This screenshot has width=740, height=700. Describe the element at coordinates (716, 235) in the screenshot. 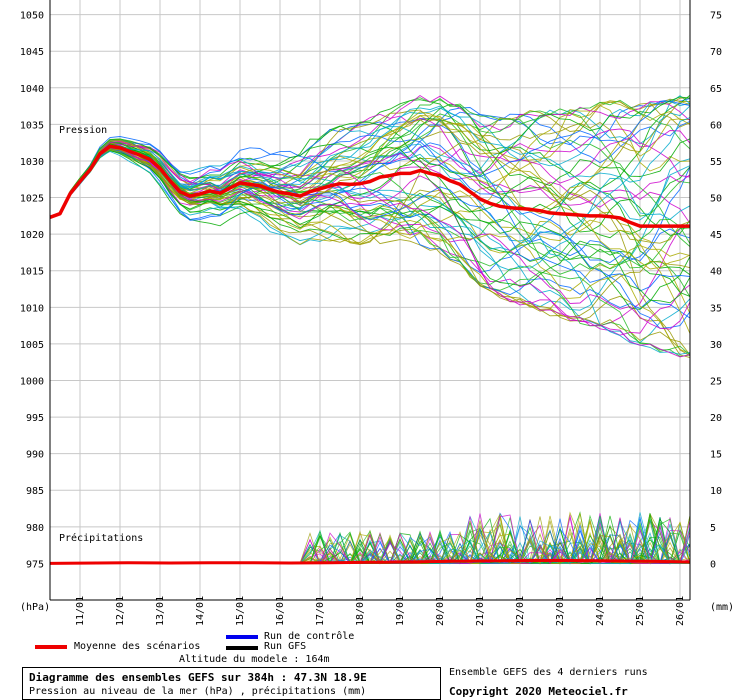

I see `y-tick-right: 45` at that location.